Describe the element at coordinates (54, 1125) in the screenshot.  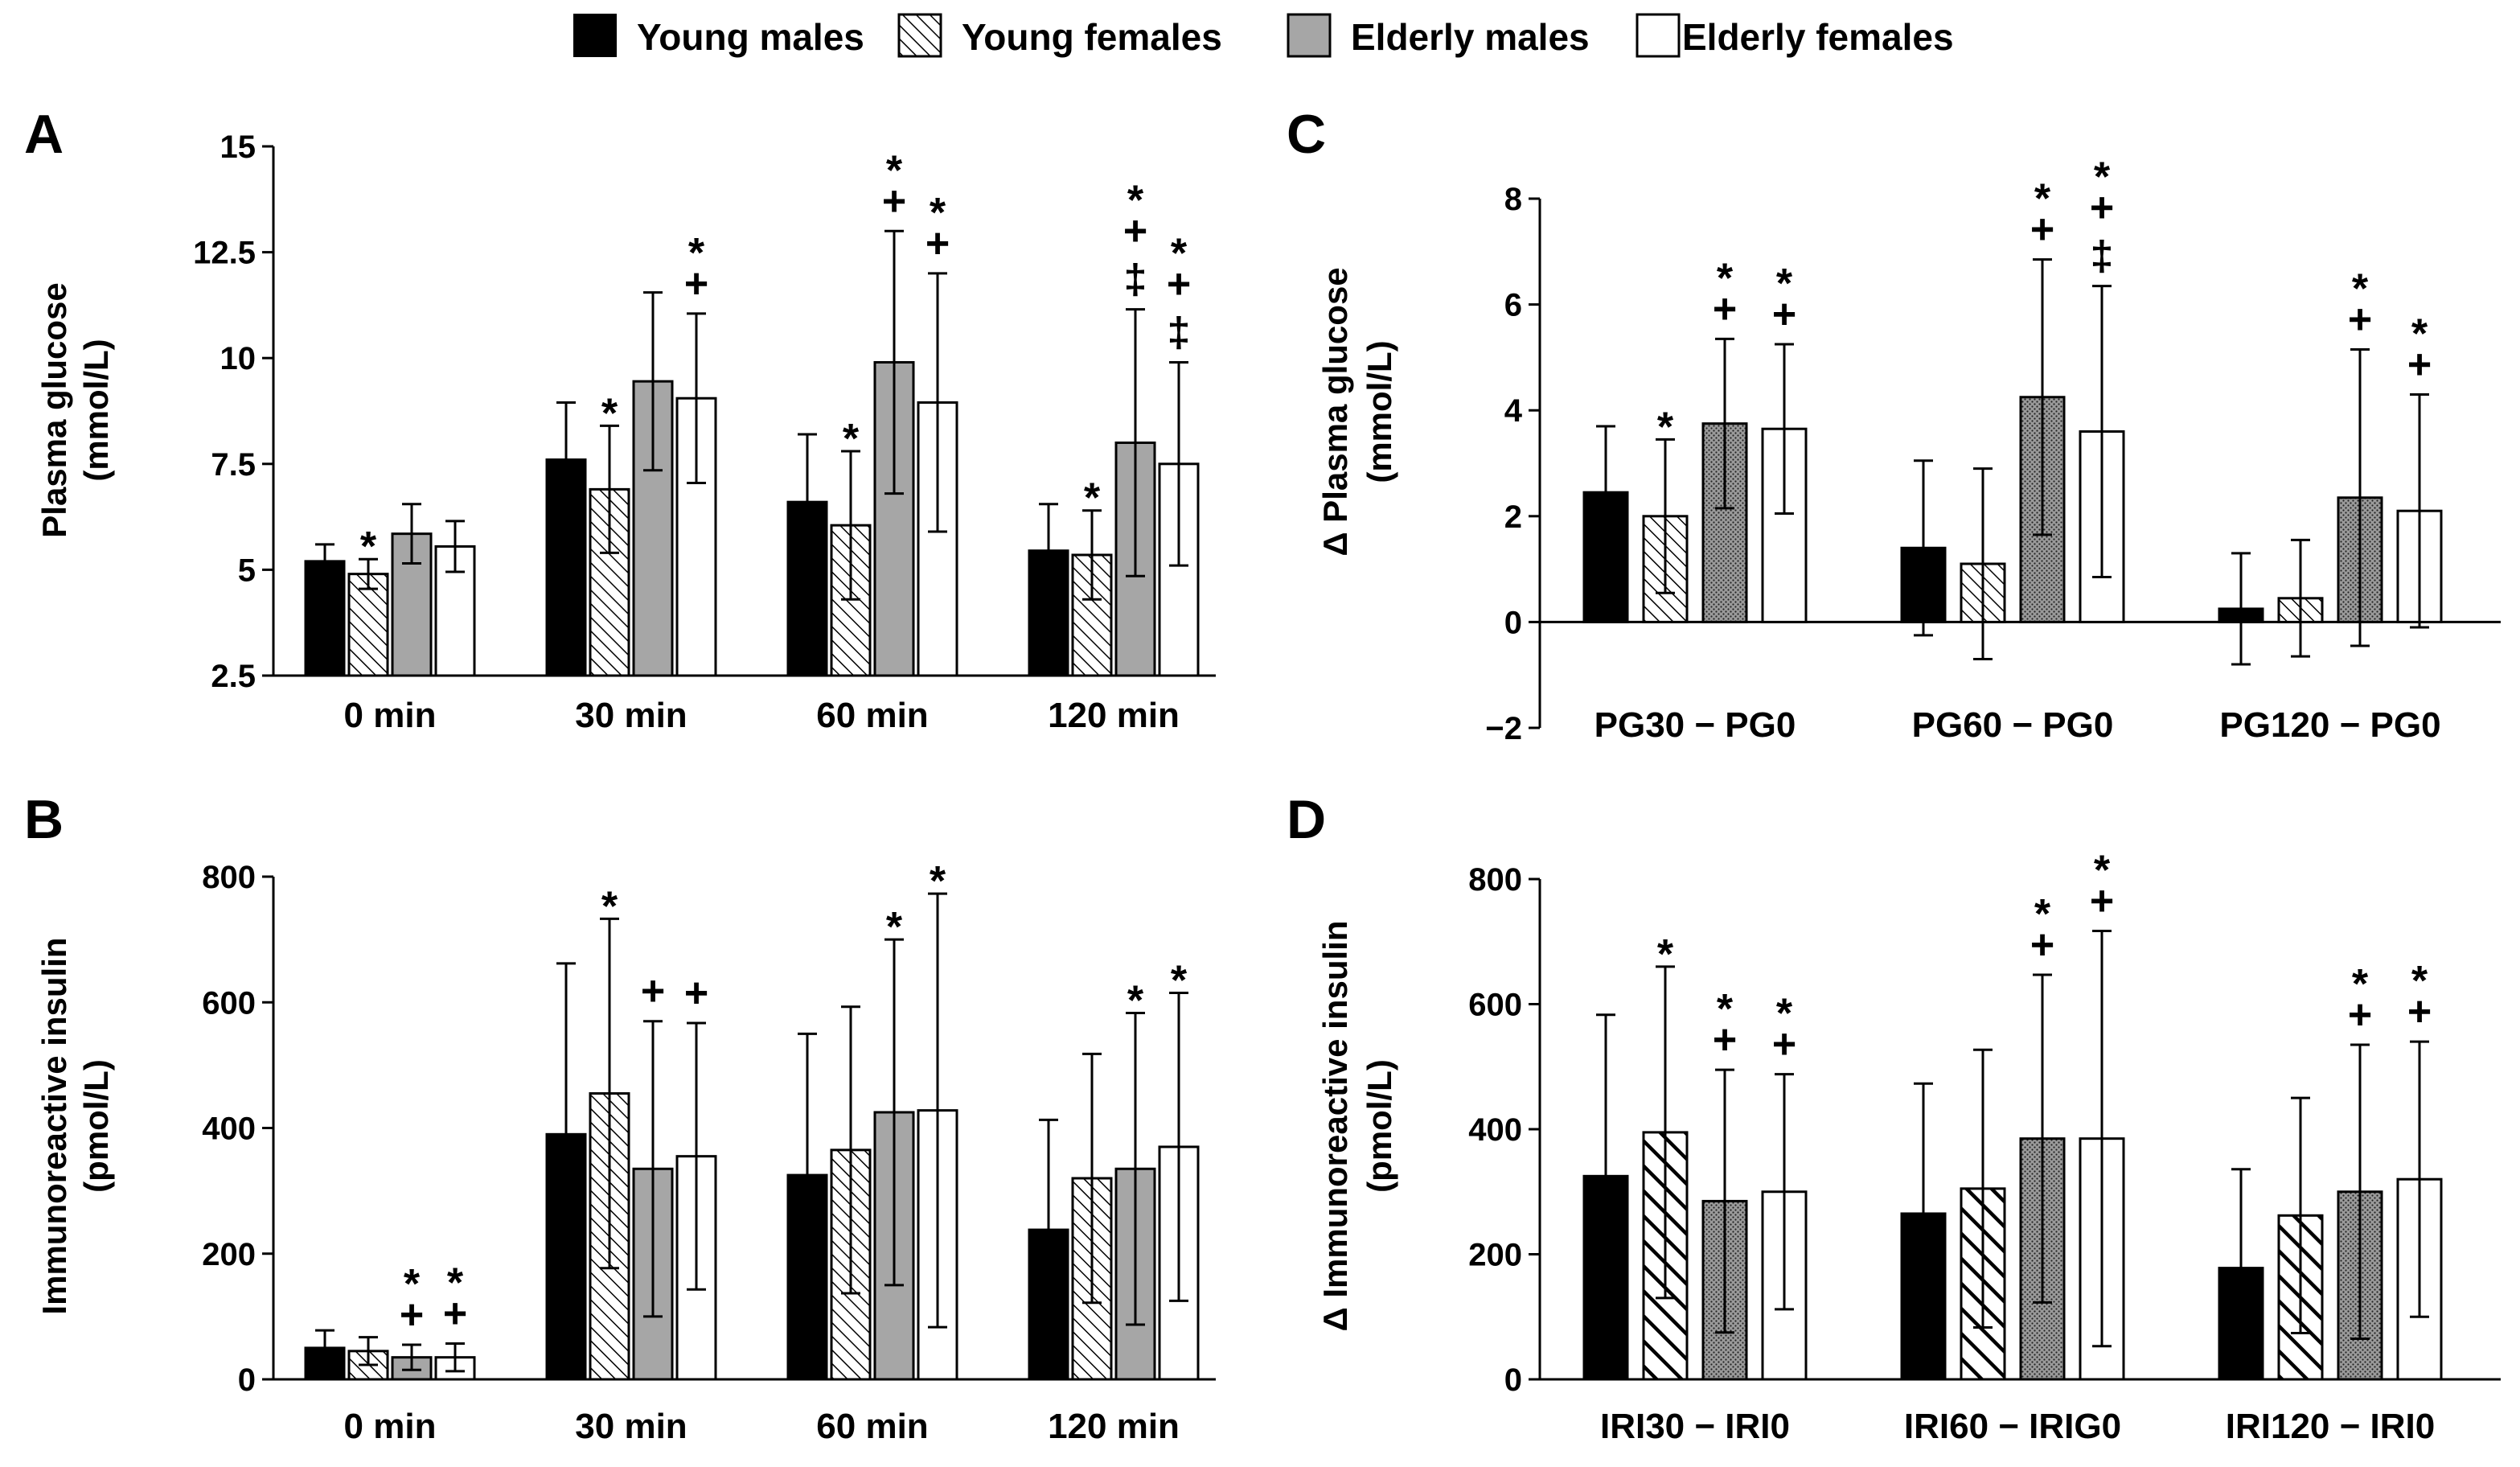
I see `y-axis-label-1: Immunoreactive insulin` at that location.